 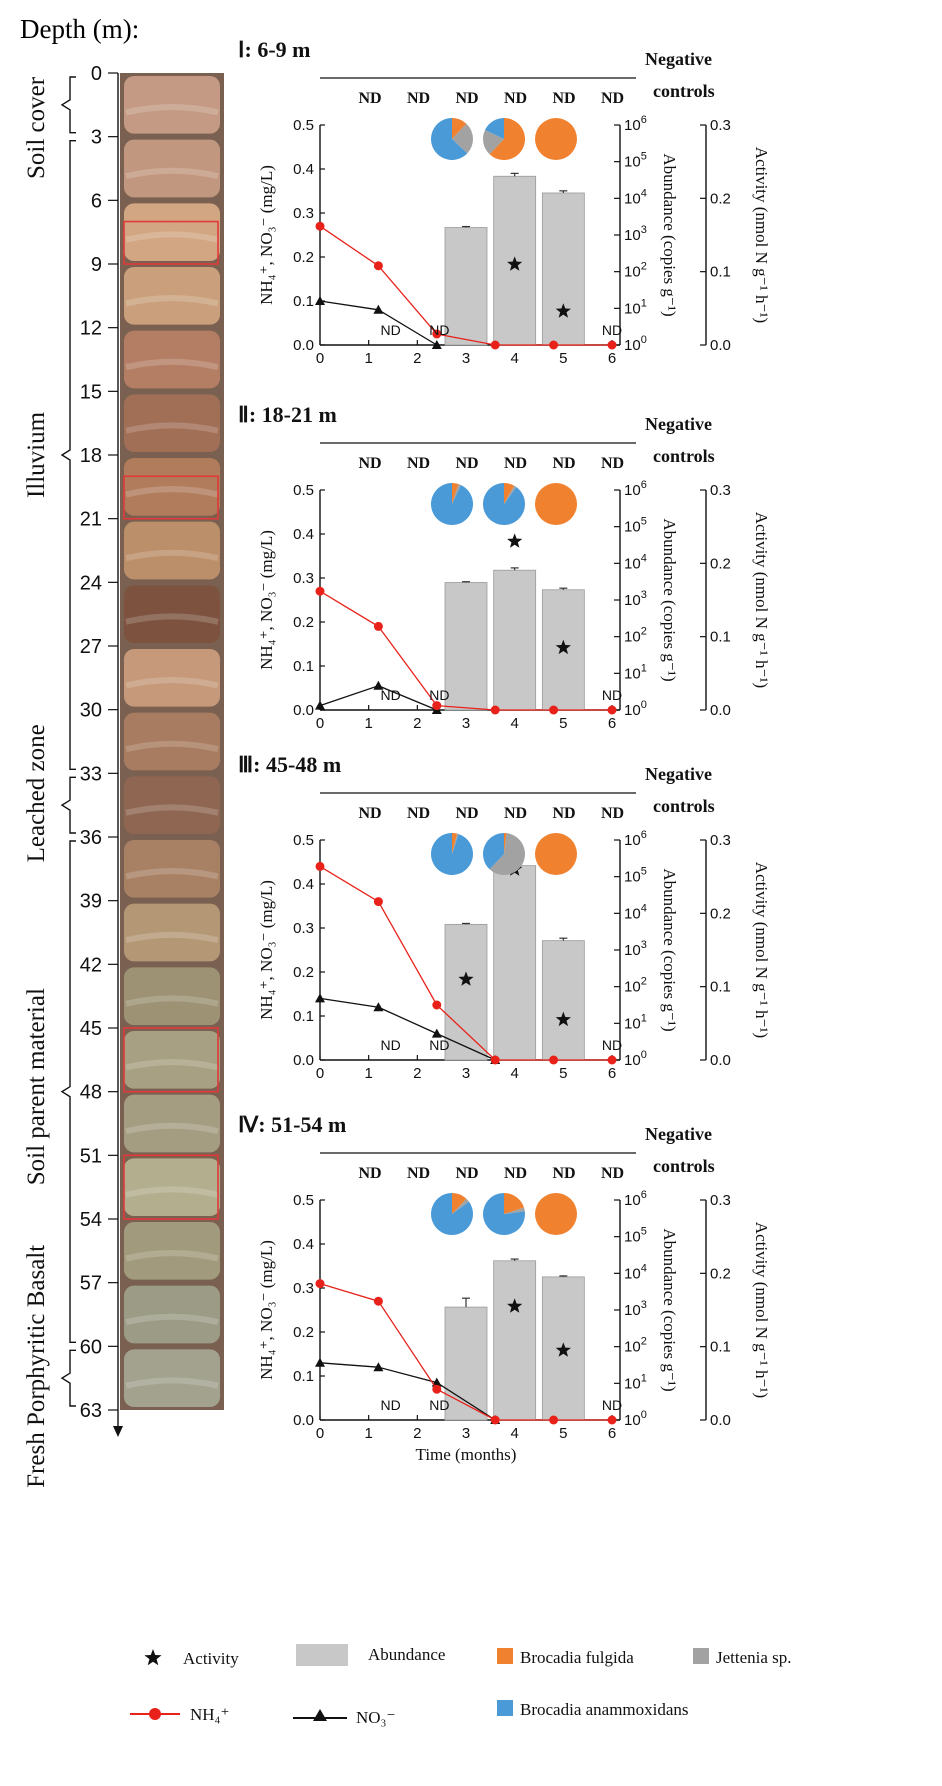 I want to click on depth-tick-label: 36, so click(x=91, y=838).